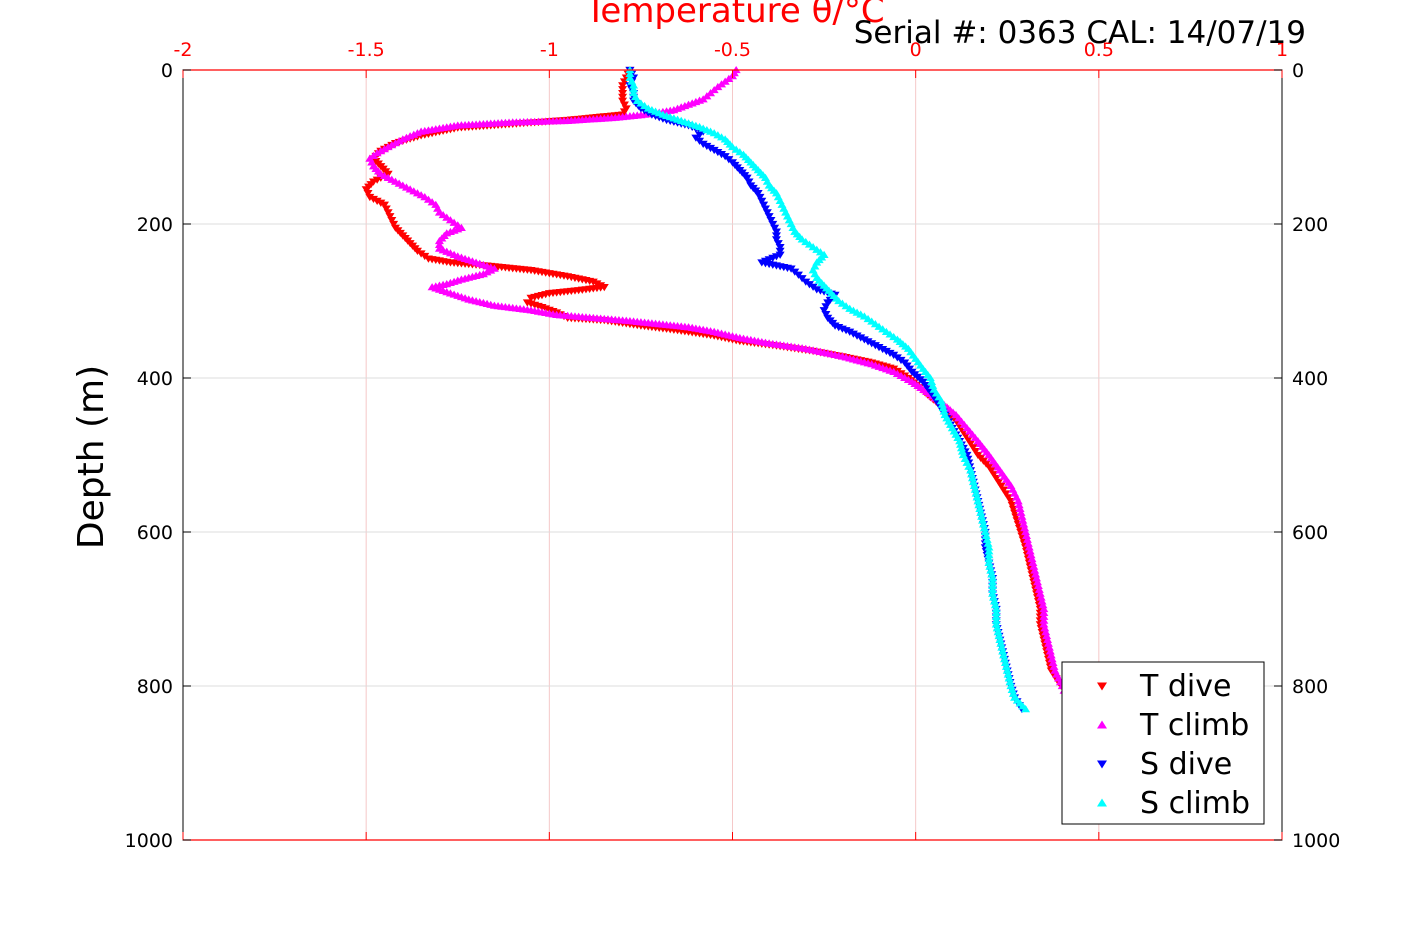 This screenshot has height=945, width=1417. I want to click on y-tick-label-left: 0, so click(167, 71).